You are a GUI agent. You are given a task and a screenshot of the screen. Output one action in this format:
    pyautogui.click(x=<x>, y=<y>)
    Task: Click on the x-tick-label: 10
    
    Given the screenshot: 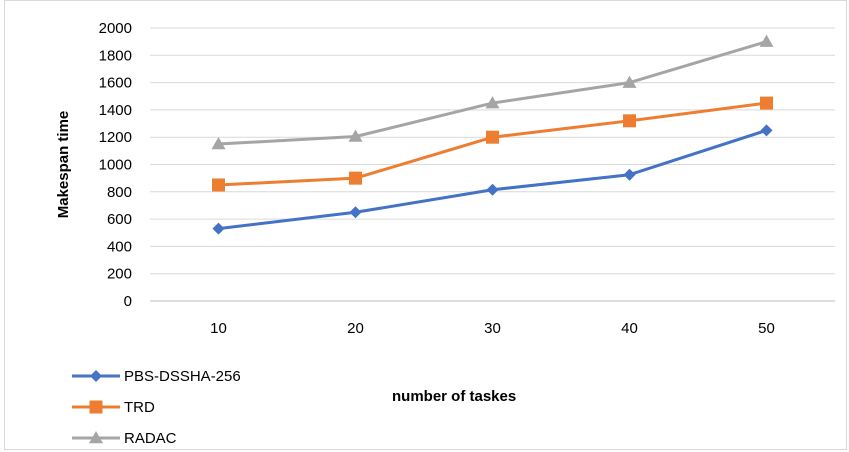 What is the action you would take?
    pyautogui.click(x=218, y=328)
    